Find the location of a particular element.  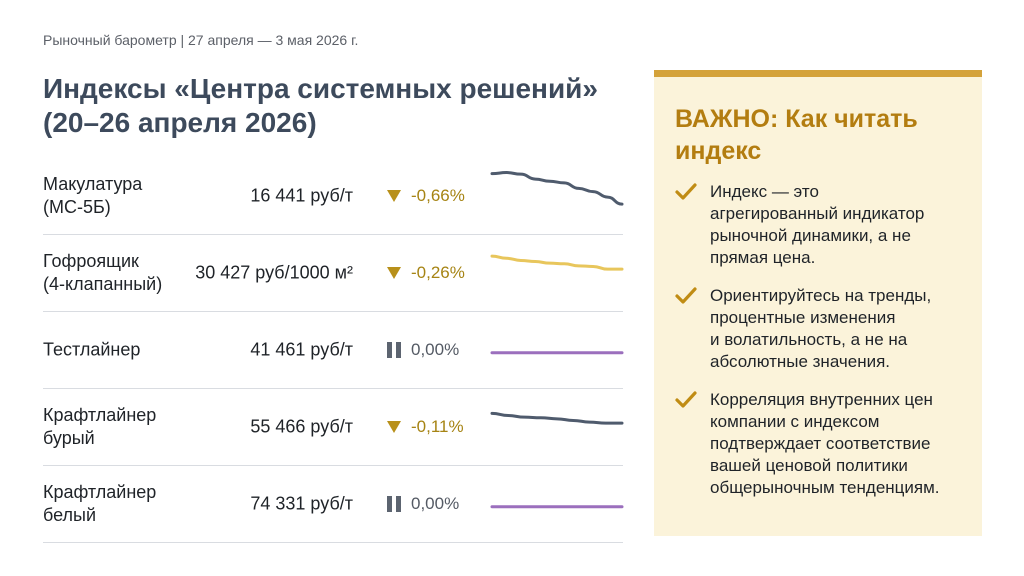

row-name-line: белый is located at coordinates (70, 515).